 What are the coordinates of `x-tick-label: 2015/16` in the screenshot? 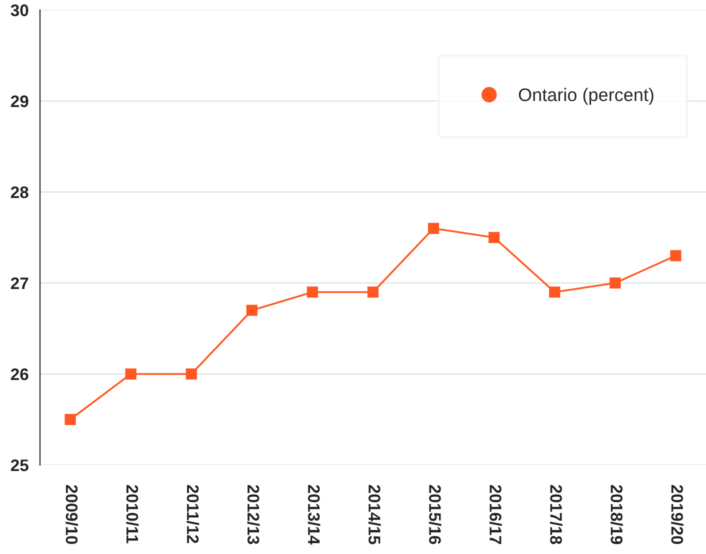 It's located at (435, 514).